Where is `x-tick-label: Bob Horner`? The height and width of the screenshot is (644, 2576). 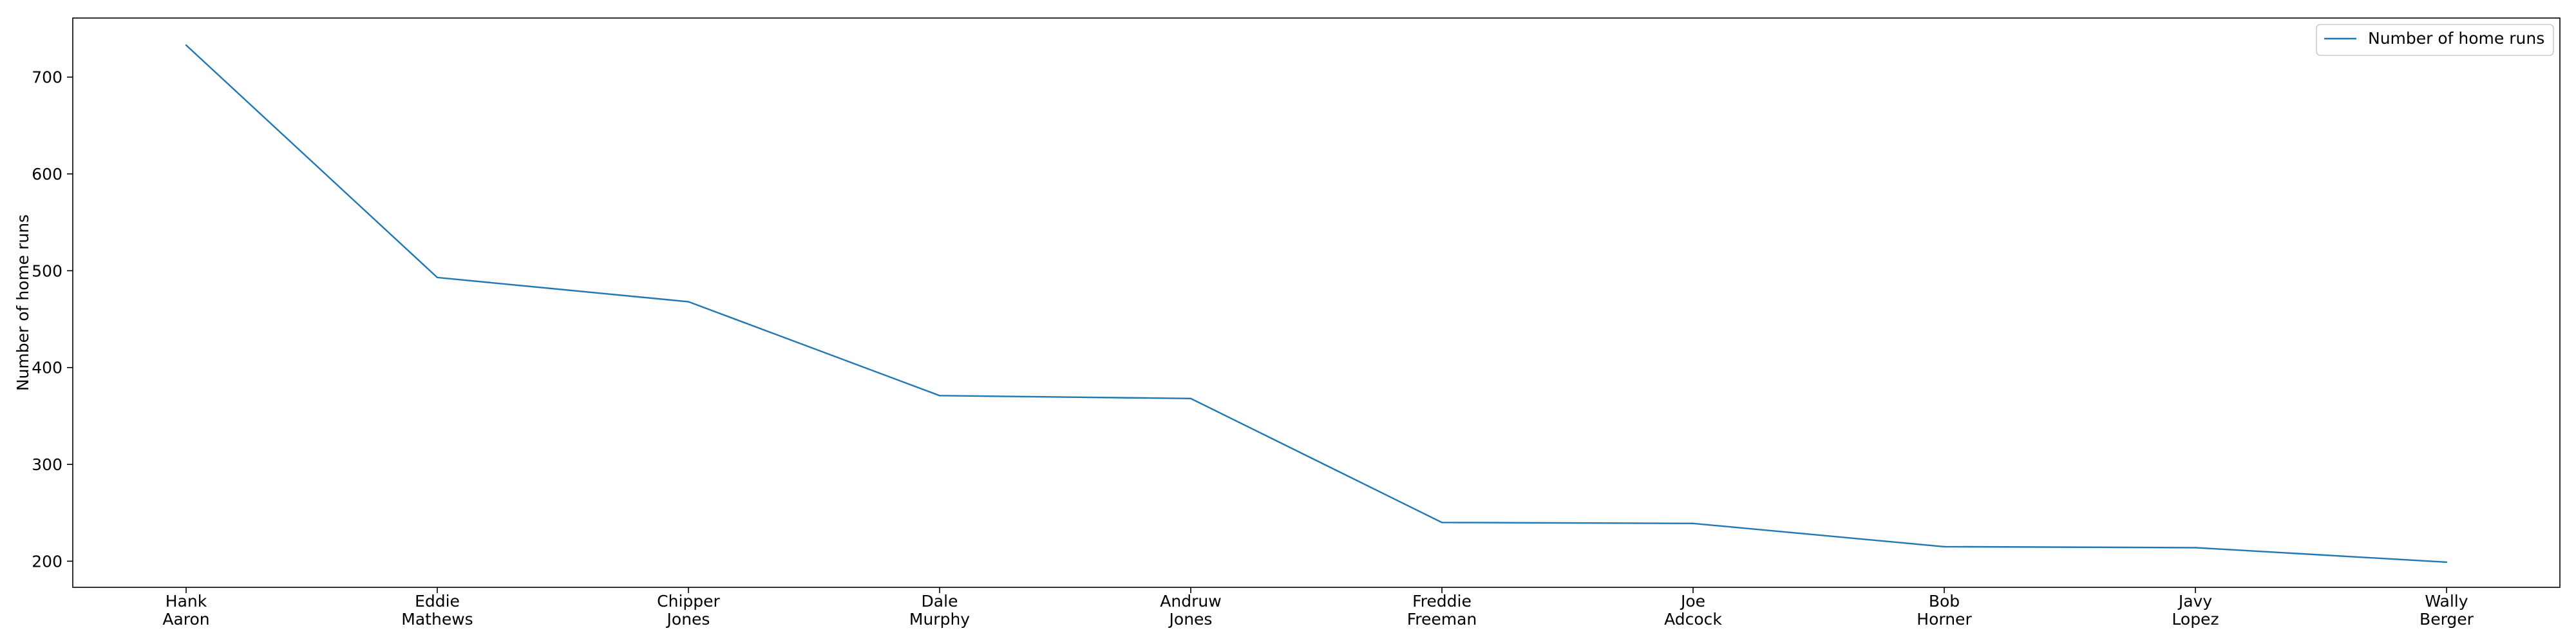 x-tick-label: Bob Horner is located at coordinates (1944, 610).